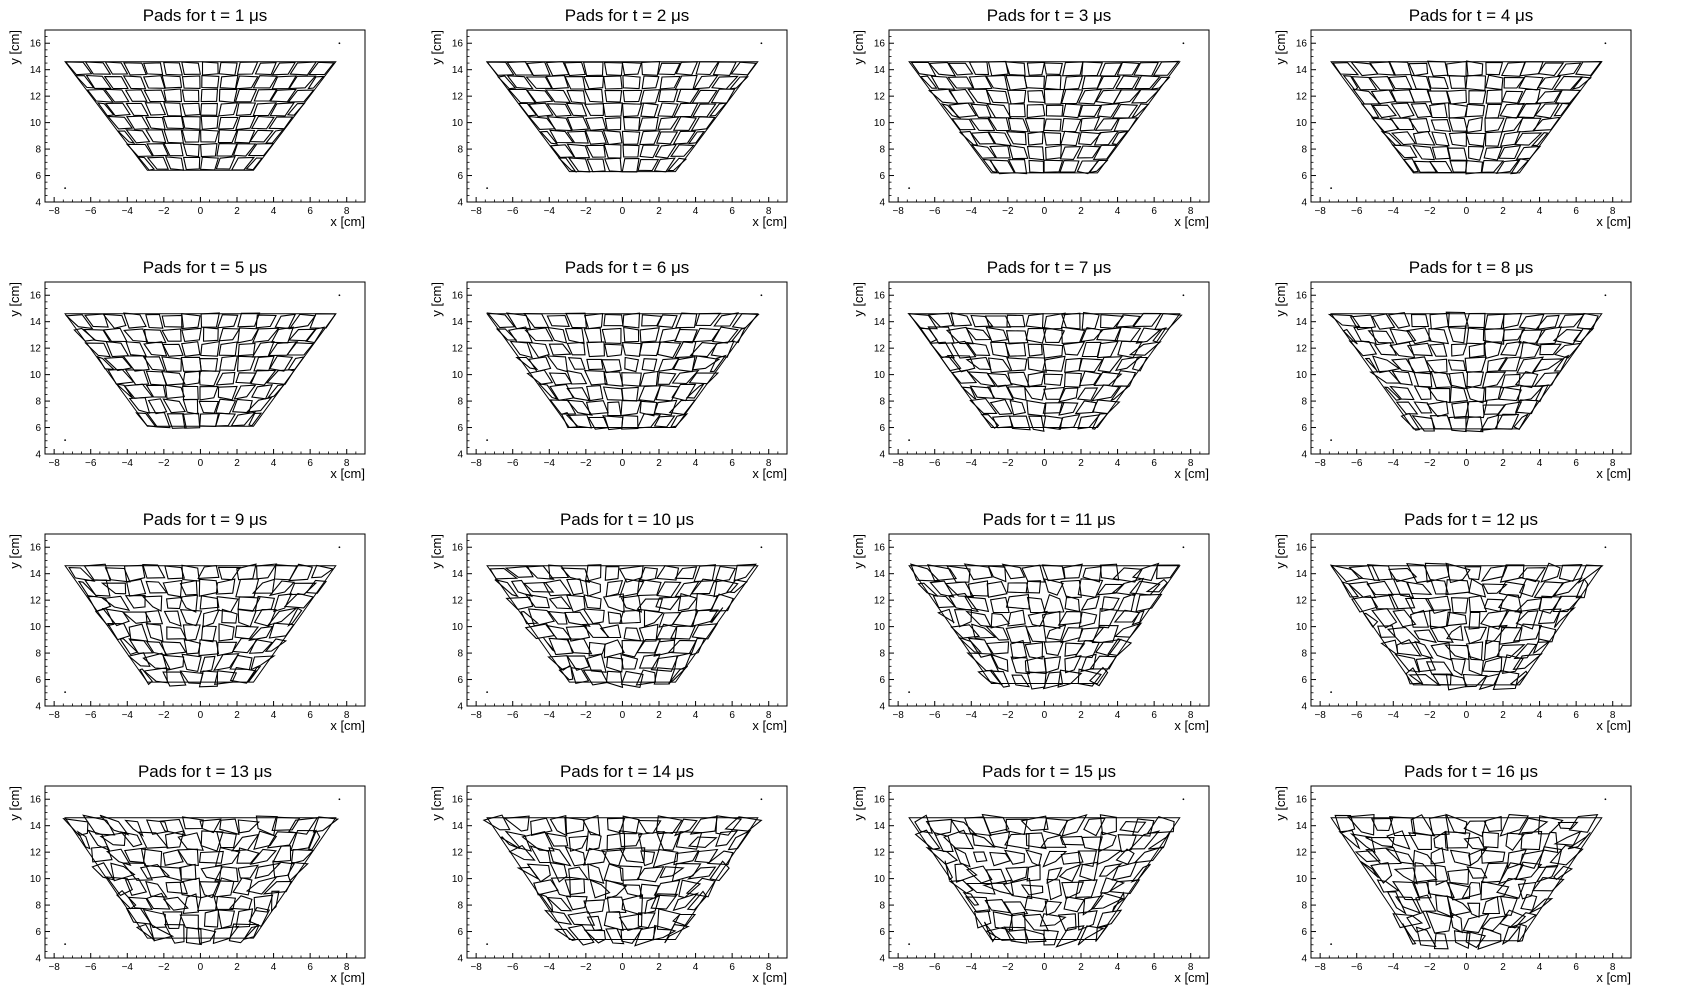 The image size is (1689, 1008). Describe the element at coordinates (1302, 879) in the screenshot. I see `y-tick-label: 10` at that location.